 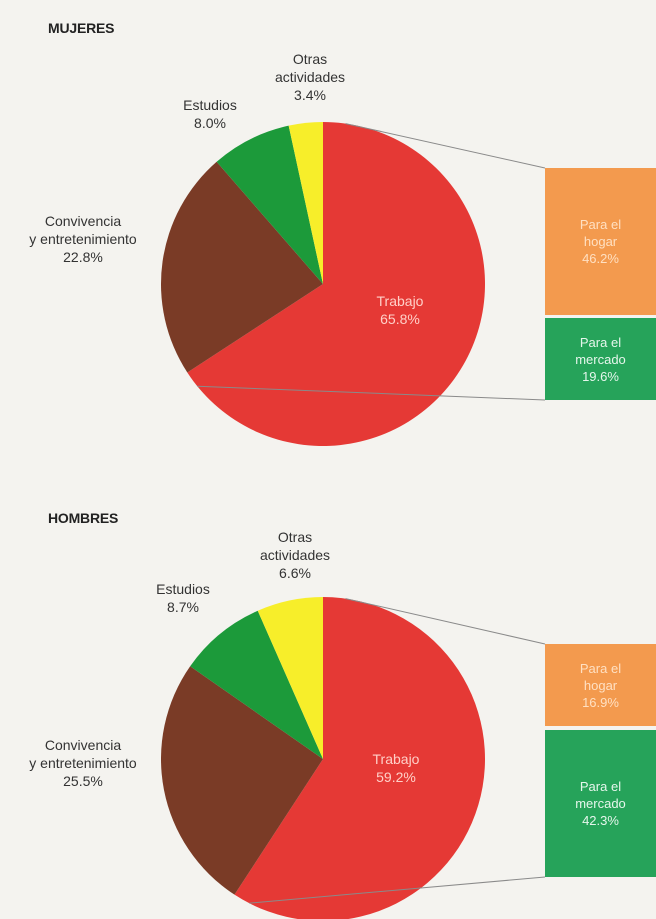 I want to click on label-estudios: Estudios 8.0%, so click(x=210, y=114).